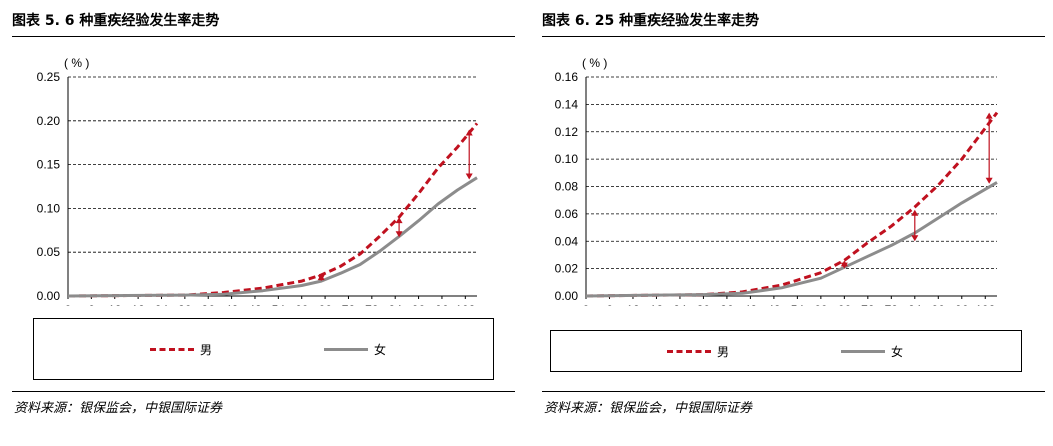  I want to click on y-tick-label: 0.05, so click(49, 252).